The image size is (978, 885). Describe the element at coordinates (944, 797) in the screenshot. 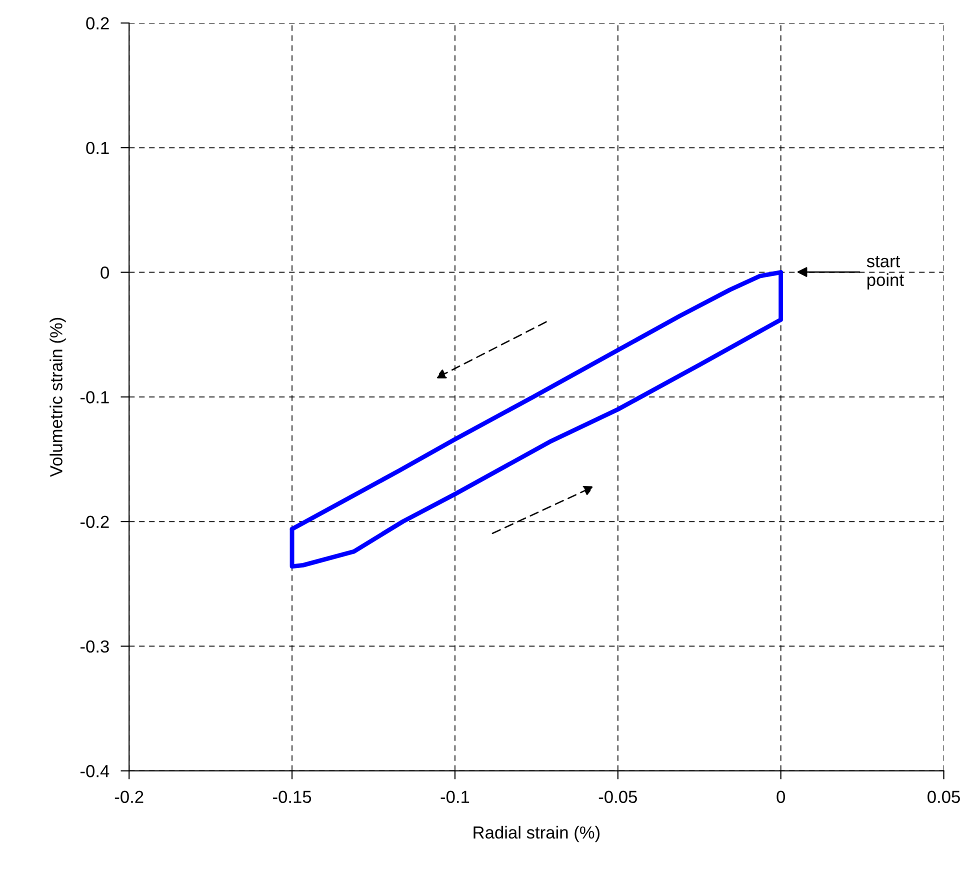

I see `x-tick-label: 0.05` at that location.